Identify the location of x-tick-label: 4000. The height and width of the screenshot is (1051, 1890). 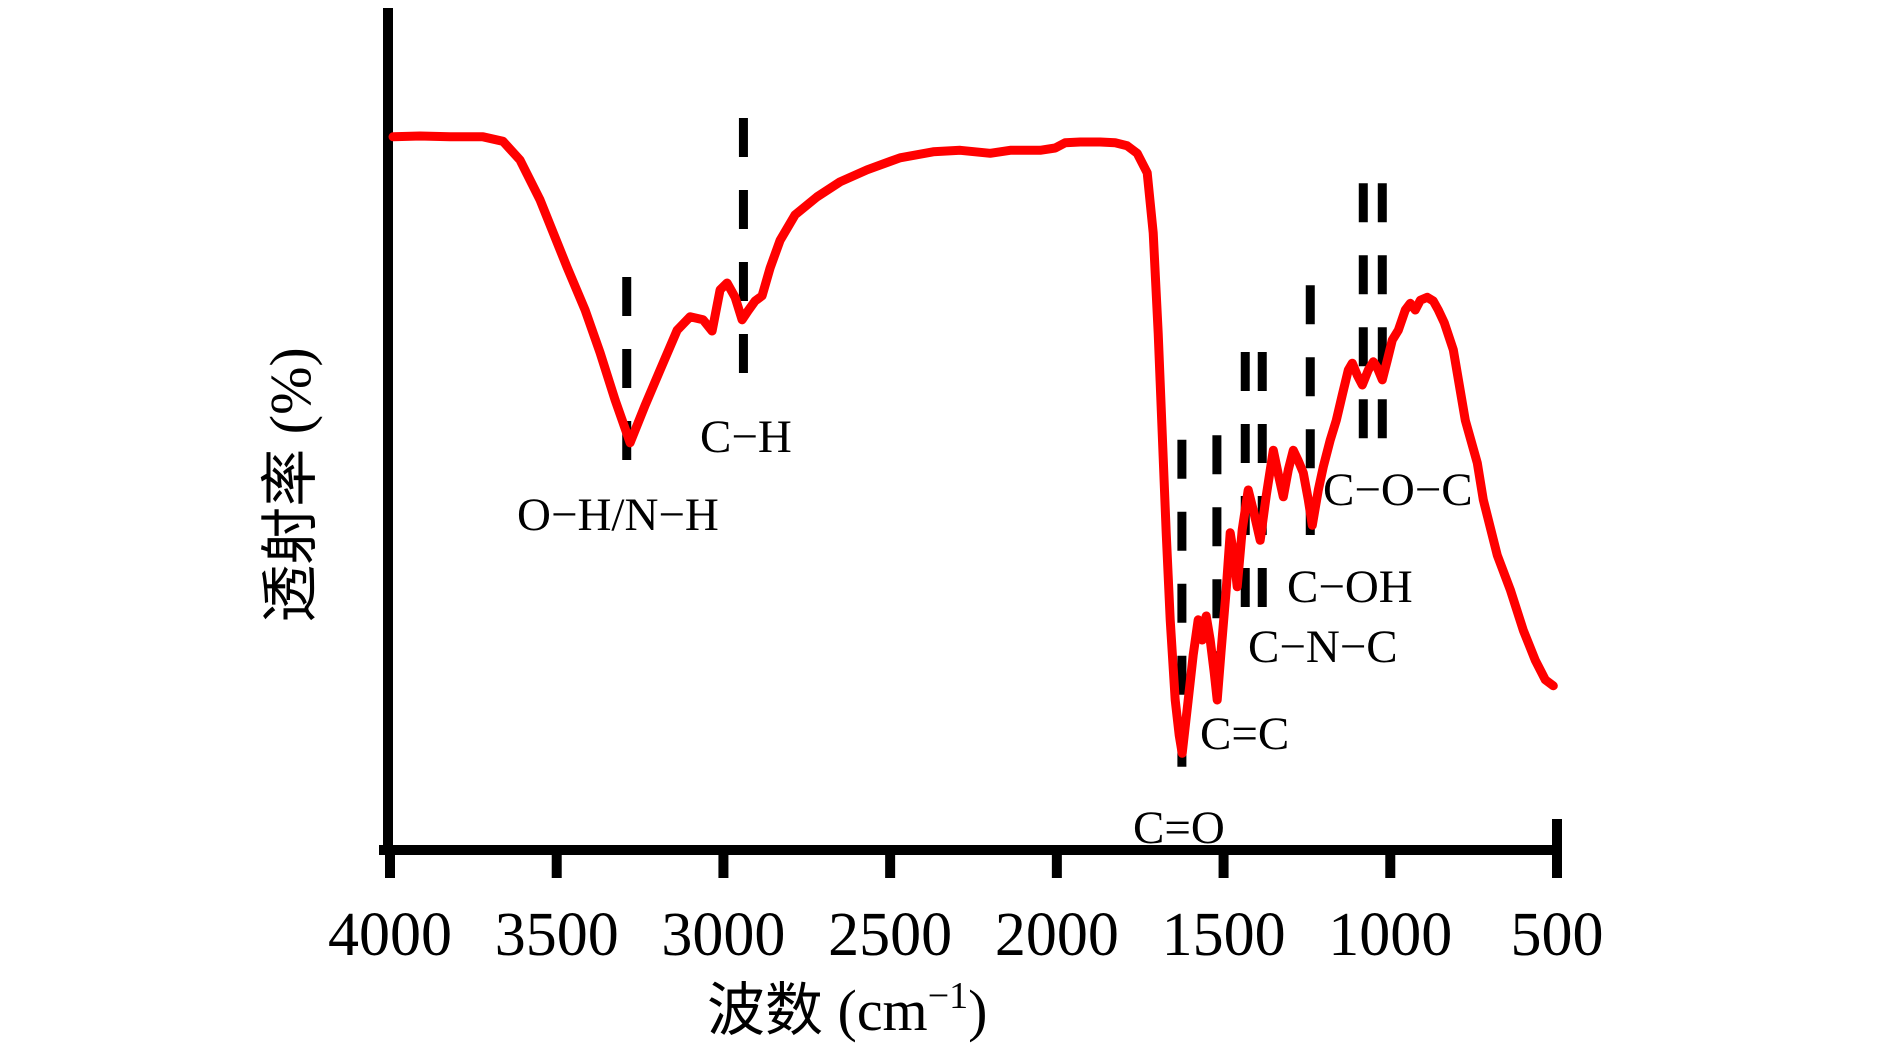
(390, 935).